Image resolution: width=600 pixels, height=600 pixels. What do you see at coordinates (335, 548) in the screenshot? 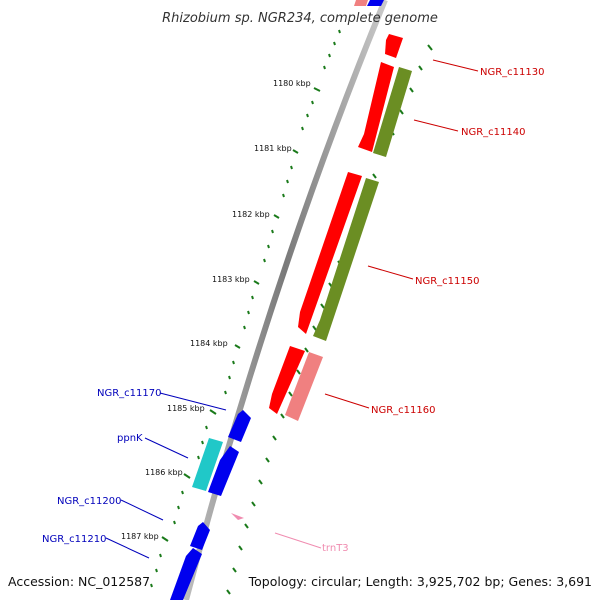
I see `label-trnt3: trnT3` at bounding box center [335, 548].